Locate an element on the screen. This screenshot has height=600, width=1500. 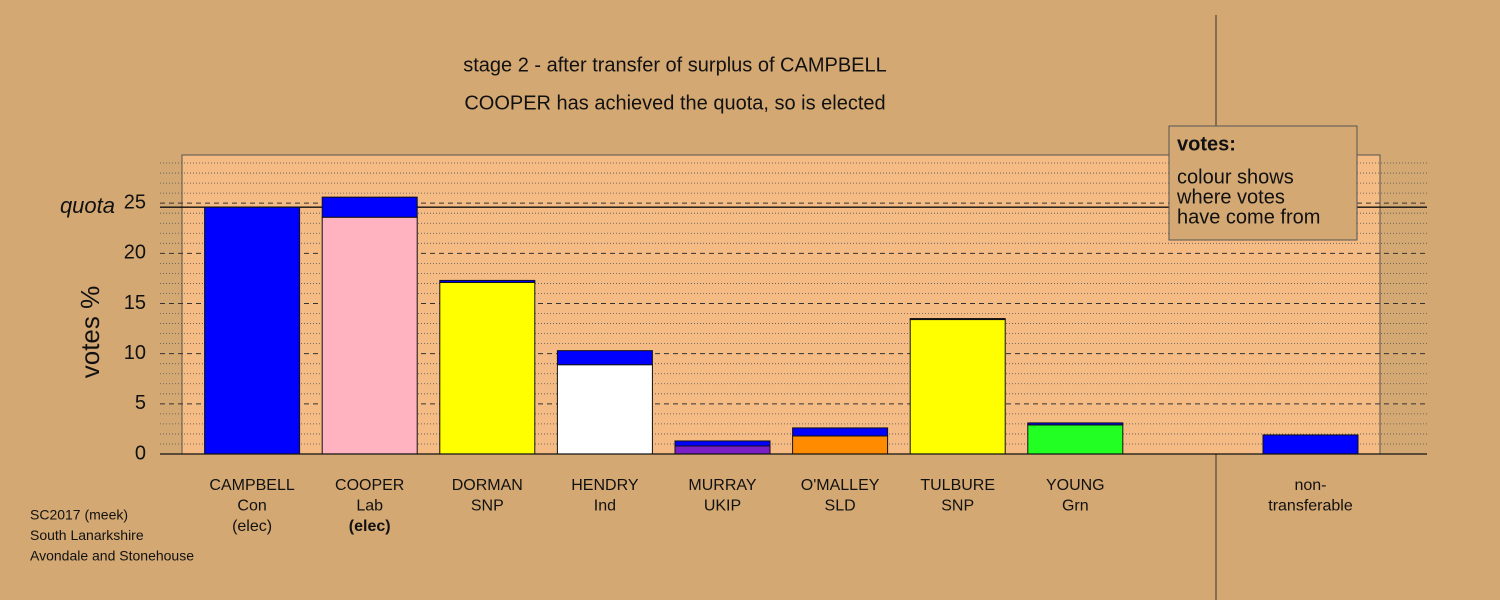
legend-box is located at coordinates (1263, 183).